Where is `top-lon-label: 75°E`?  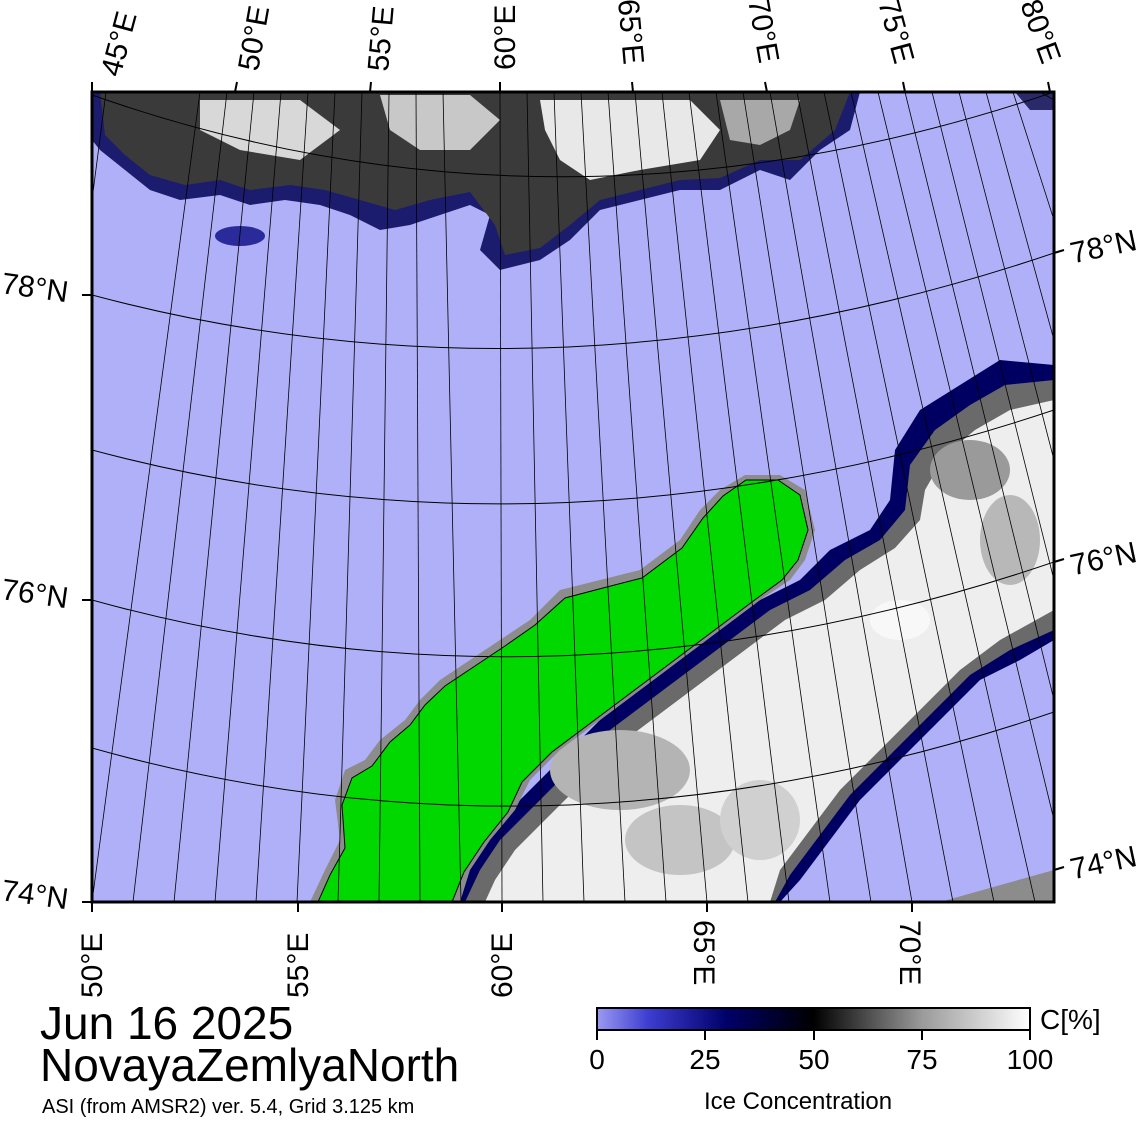
top-lon-label: 75°E is located at coordinates (895, 33).